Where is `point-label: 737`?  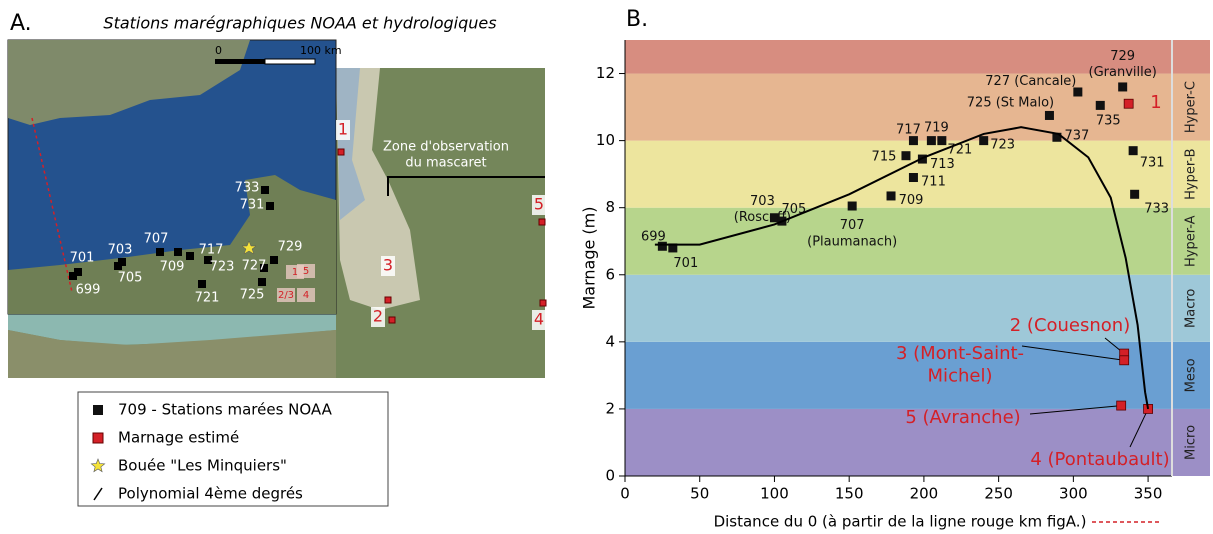 point-label: 737 is located at coordinates (1077, 135).